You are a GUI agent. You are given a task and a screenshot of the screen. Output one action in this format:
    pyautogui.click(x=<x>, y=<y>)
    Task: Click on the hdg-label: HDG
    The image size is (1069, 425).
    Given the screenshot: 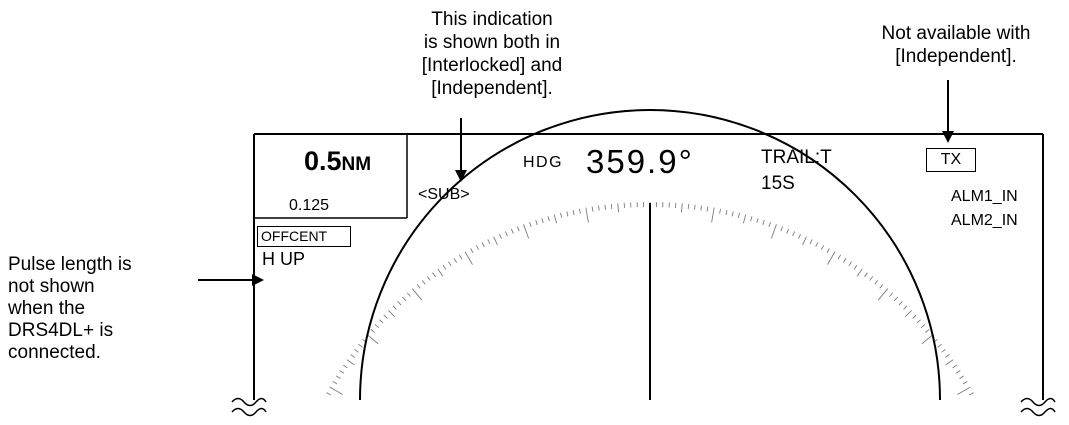 What is the action you would take?
    pyautogui.click(x=543, y=162)
    